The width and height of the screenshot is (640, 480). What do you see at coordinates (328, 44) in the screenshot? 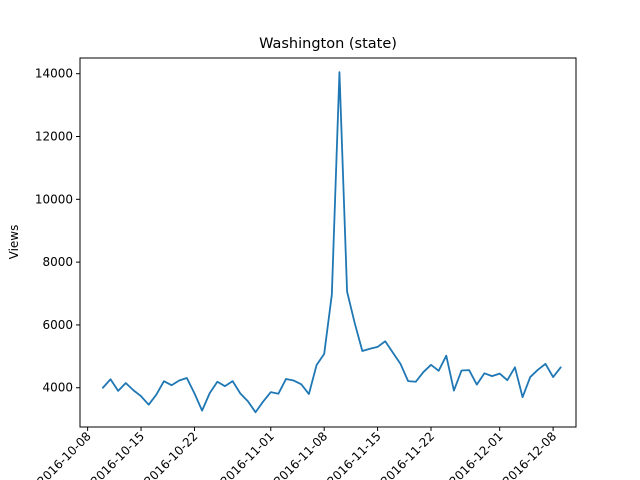
I see `chart-title: Washington (state)` at bounding box center [328, 44].